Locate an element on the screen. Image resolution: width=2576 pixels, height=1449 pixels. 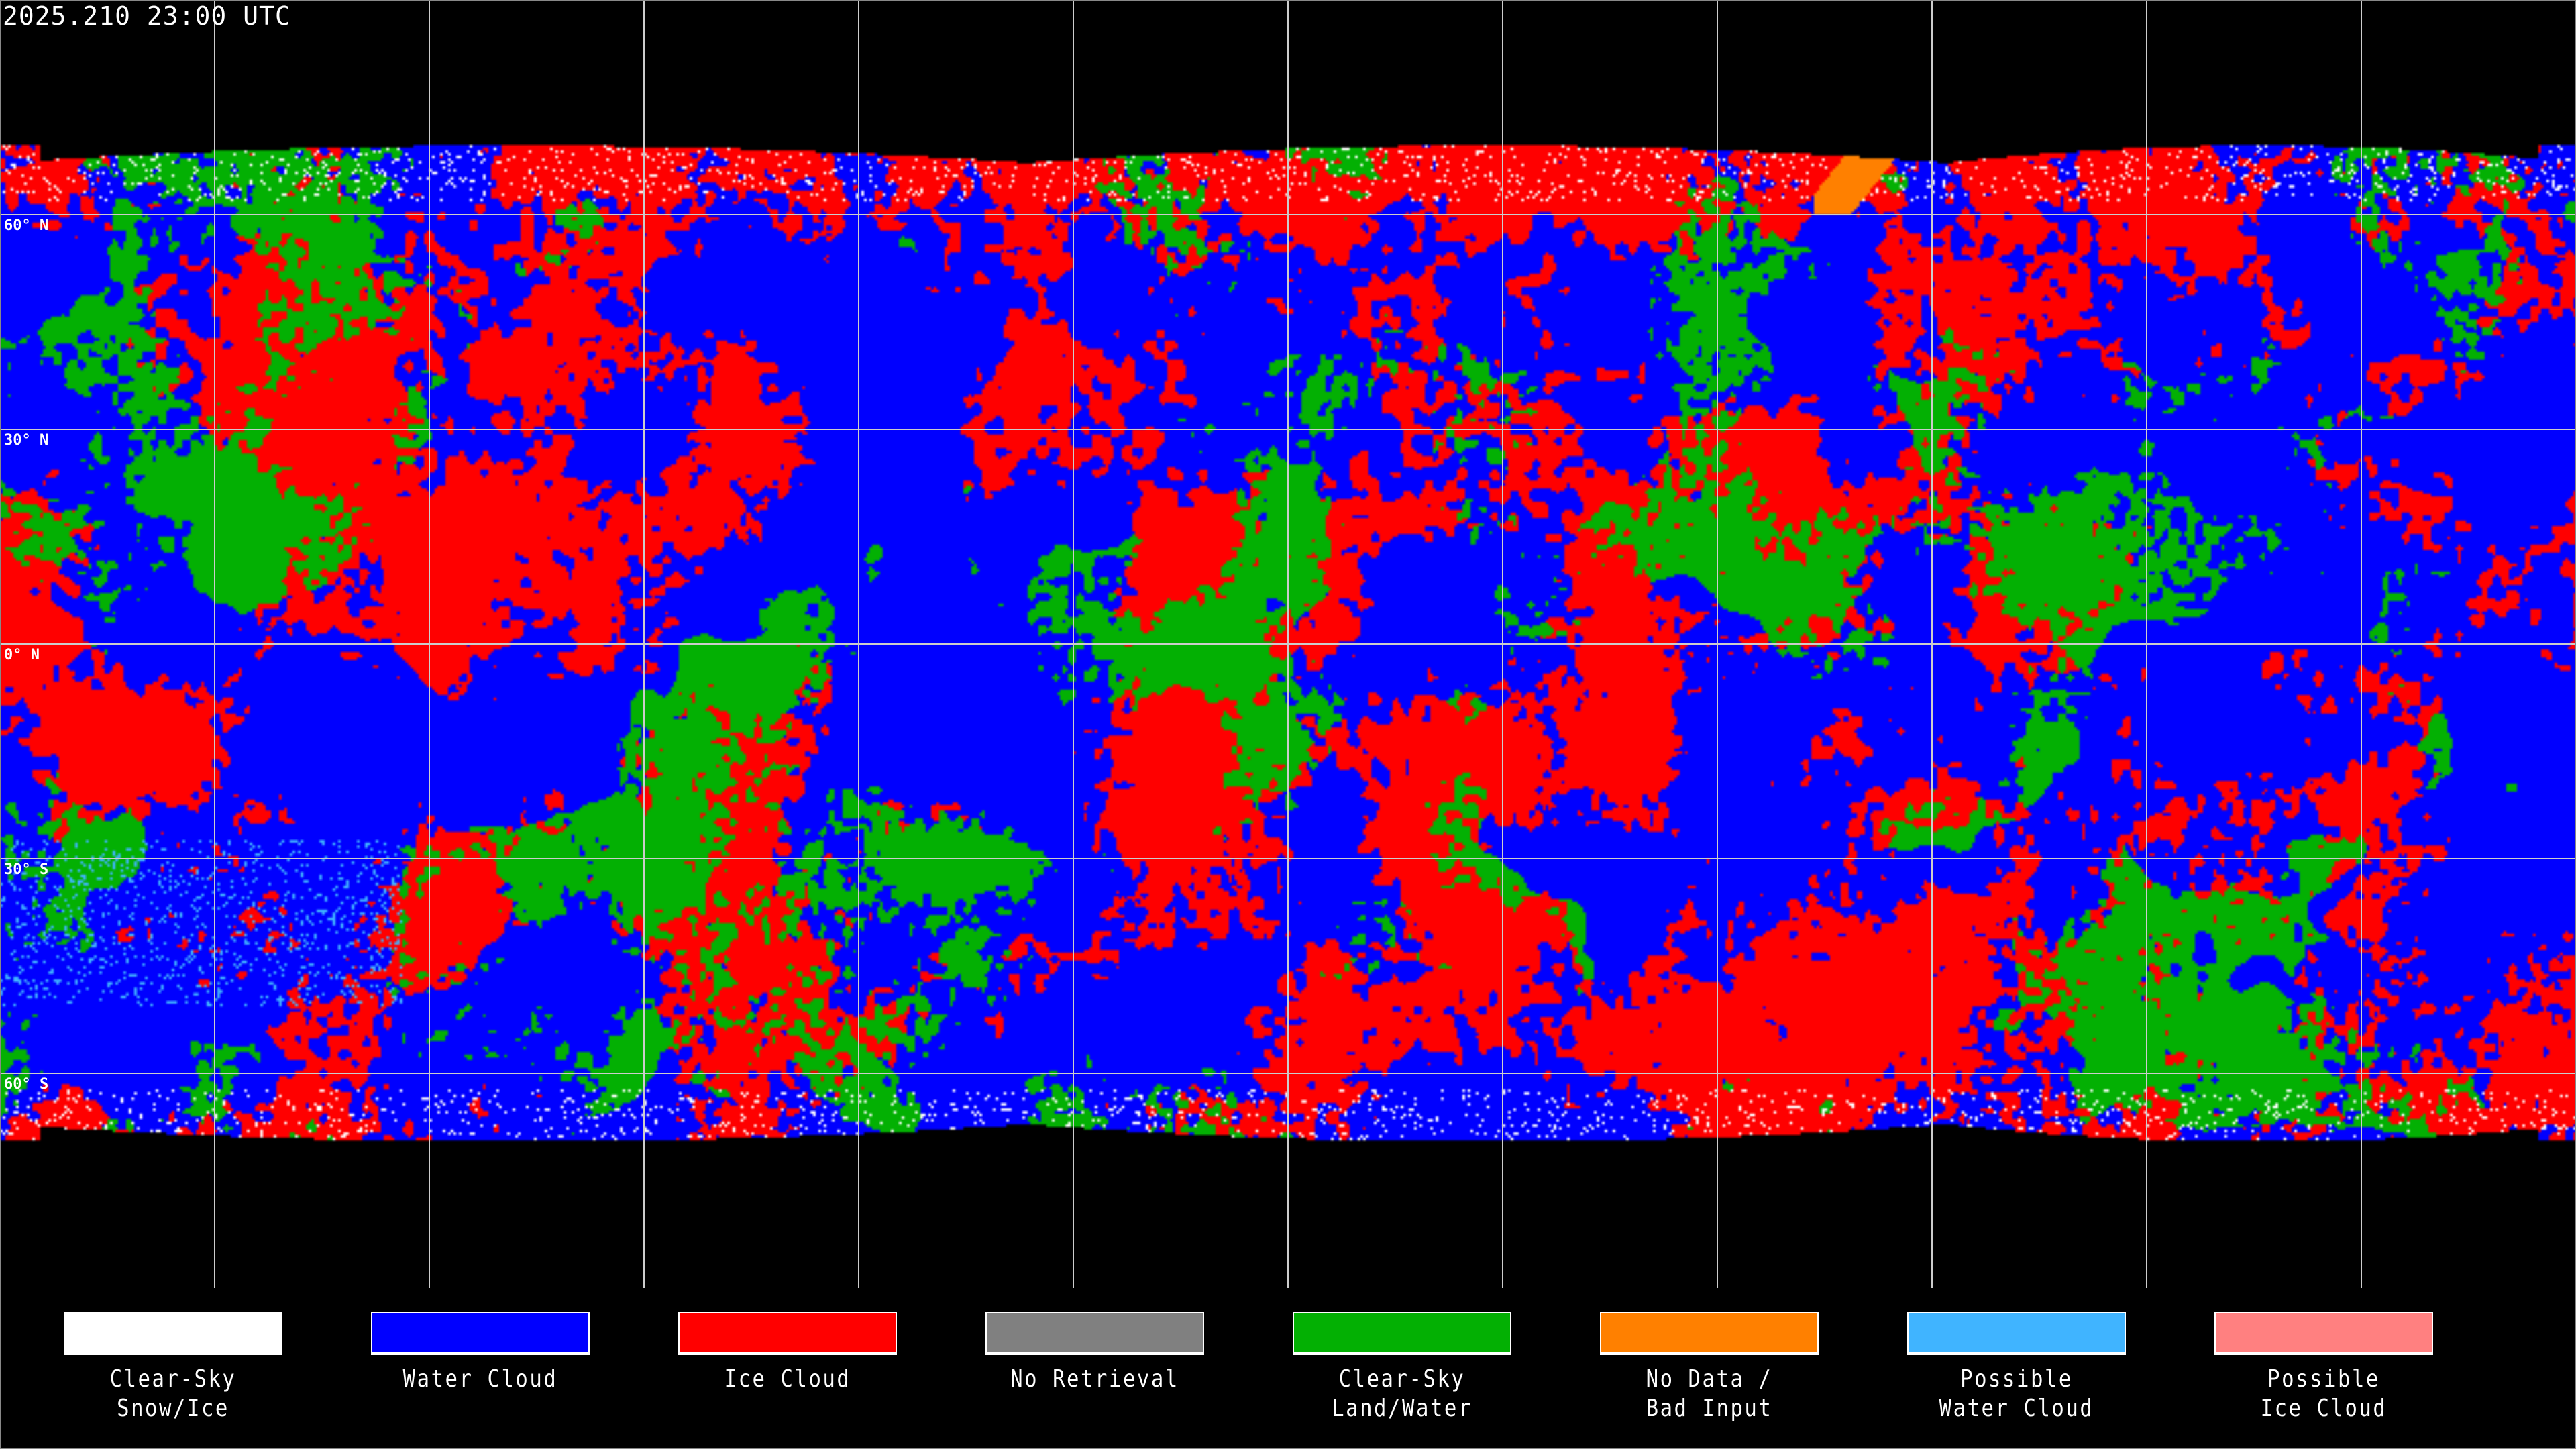
legend-item-possible-water-cloud: Possible Water Cloud is located at coordinates (2016, 1368).